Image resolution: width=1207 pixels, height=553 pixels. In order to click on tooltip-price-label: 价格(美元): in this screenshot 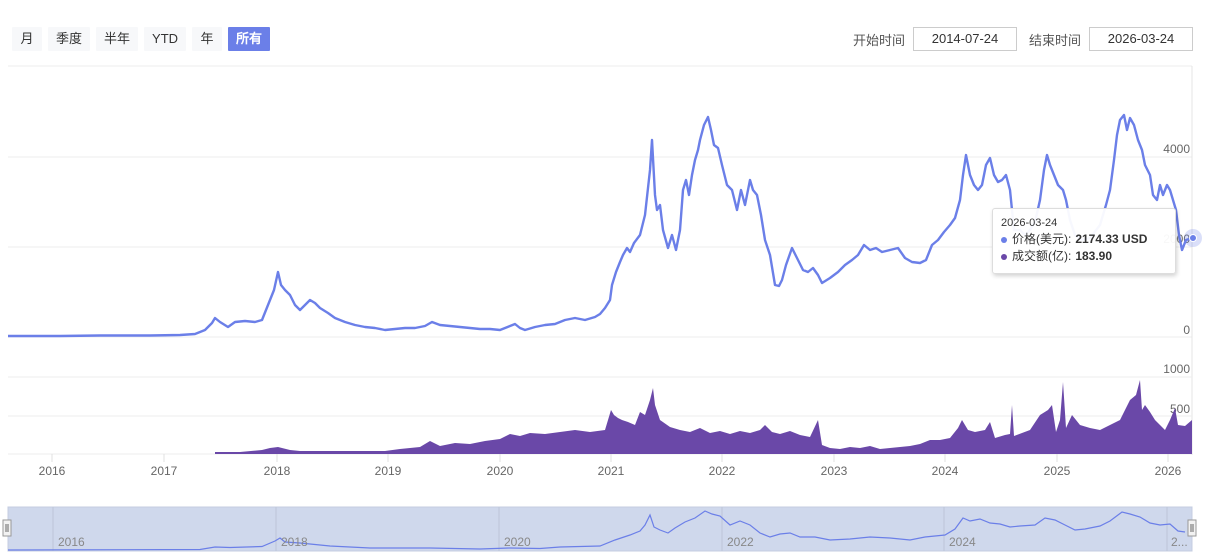, I will do `click(1042, 239)`.